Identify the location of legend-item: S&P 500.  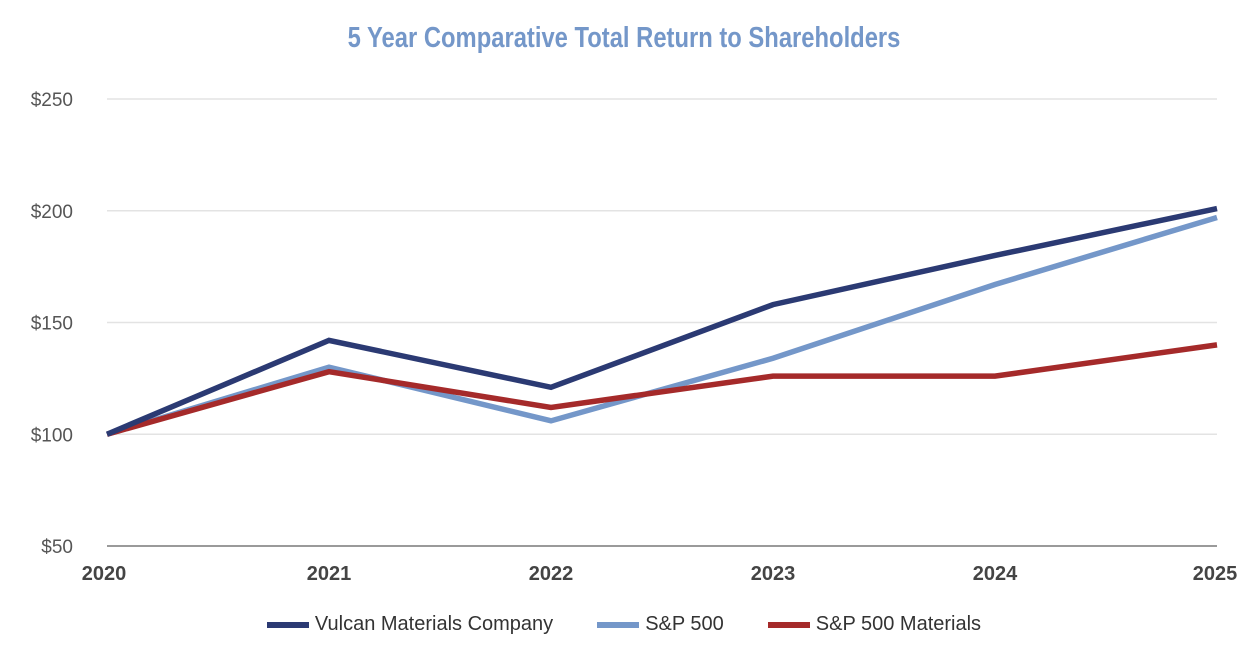
(660, 624).